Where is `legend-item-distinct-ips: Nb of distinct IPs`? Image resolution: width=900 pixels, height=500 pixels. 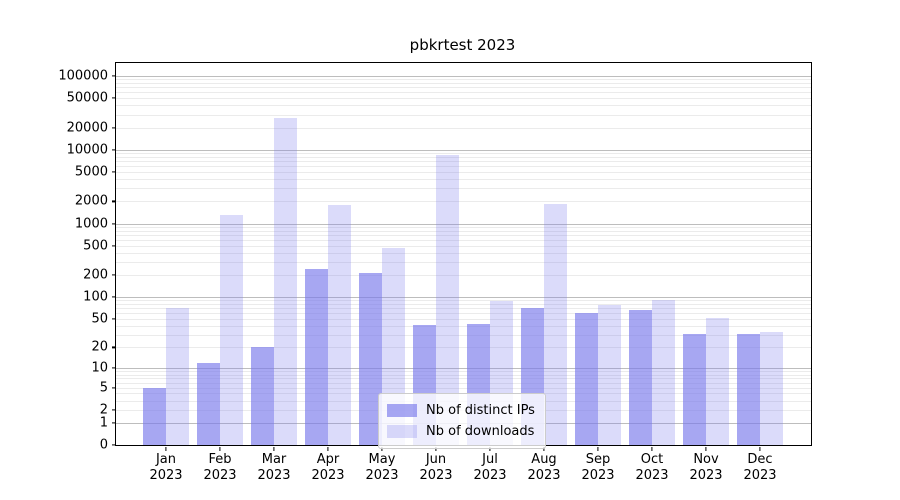
legend-item-distinct-ips: Nb of distinct IPs is located at coordinates (461, 410).